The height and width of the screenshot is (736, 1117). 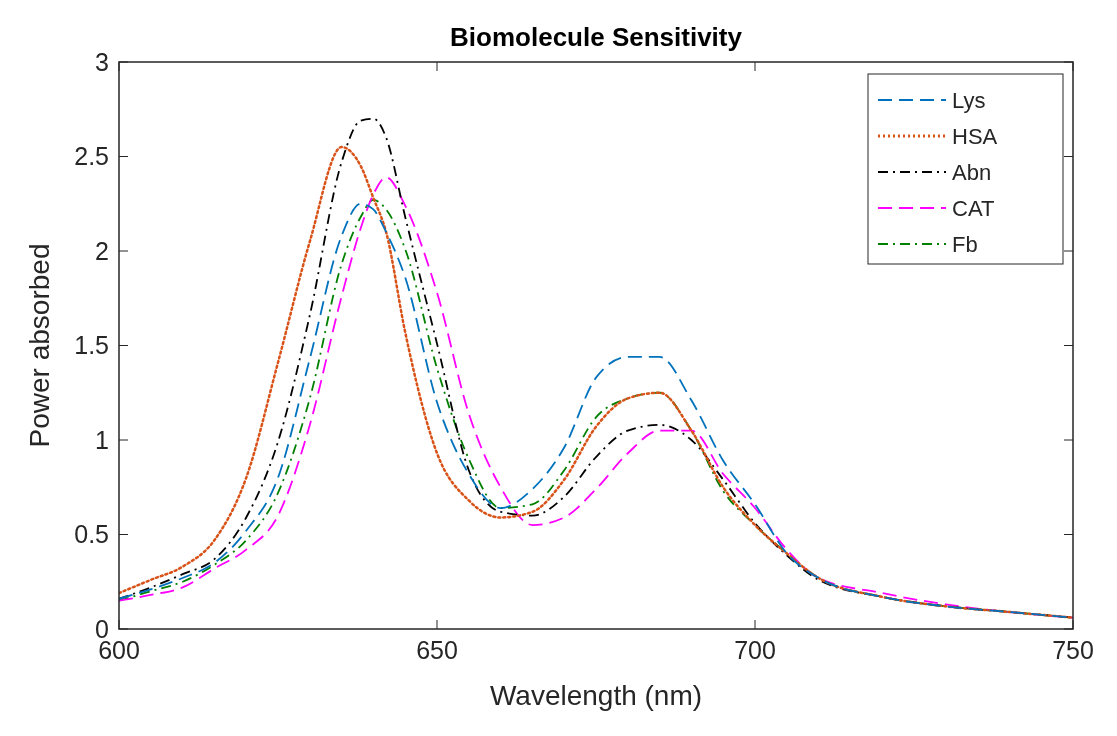 What do you see at coordinates (975, 136) in the screenshot?
I see `legend-label: HSA` at bounding box center [975, 136].